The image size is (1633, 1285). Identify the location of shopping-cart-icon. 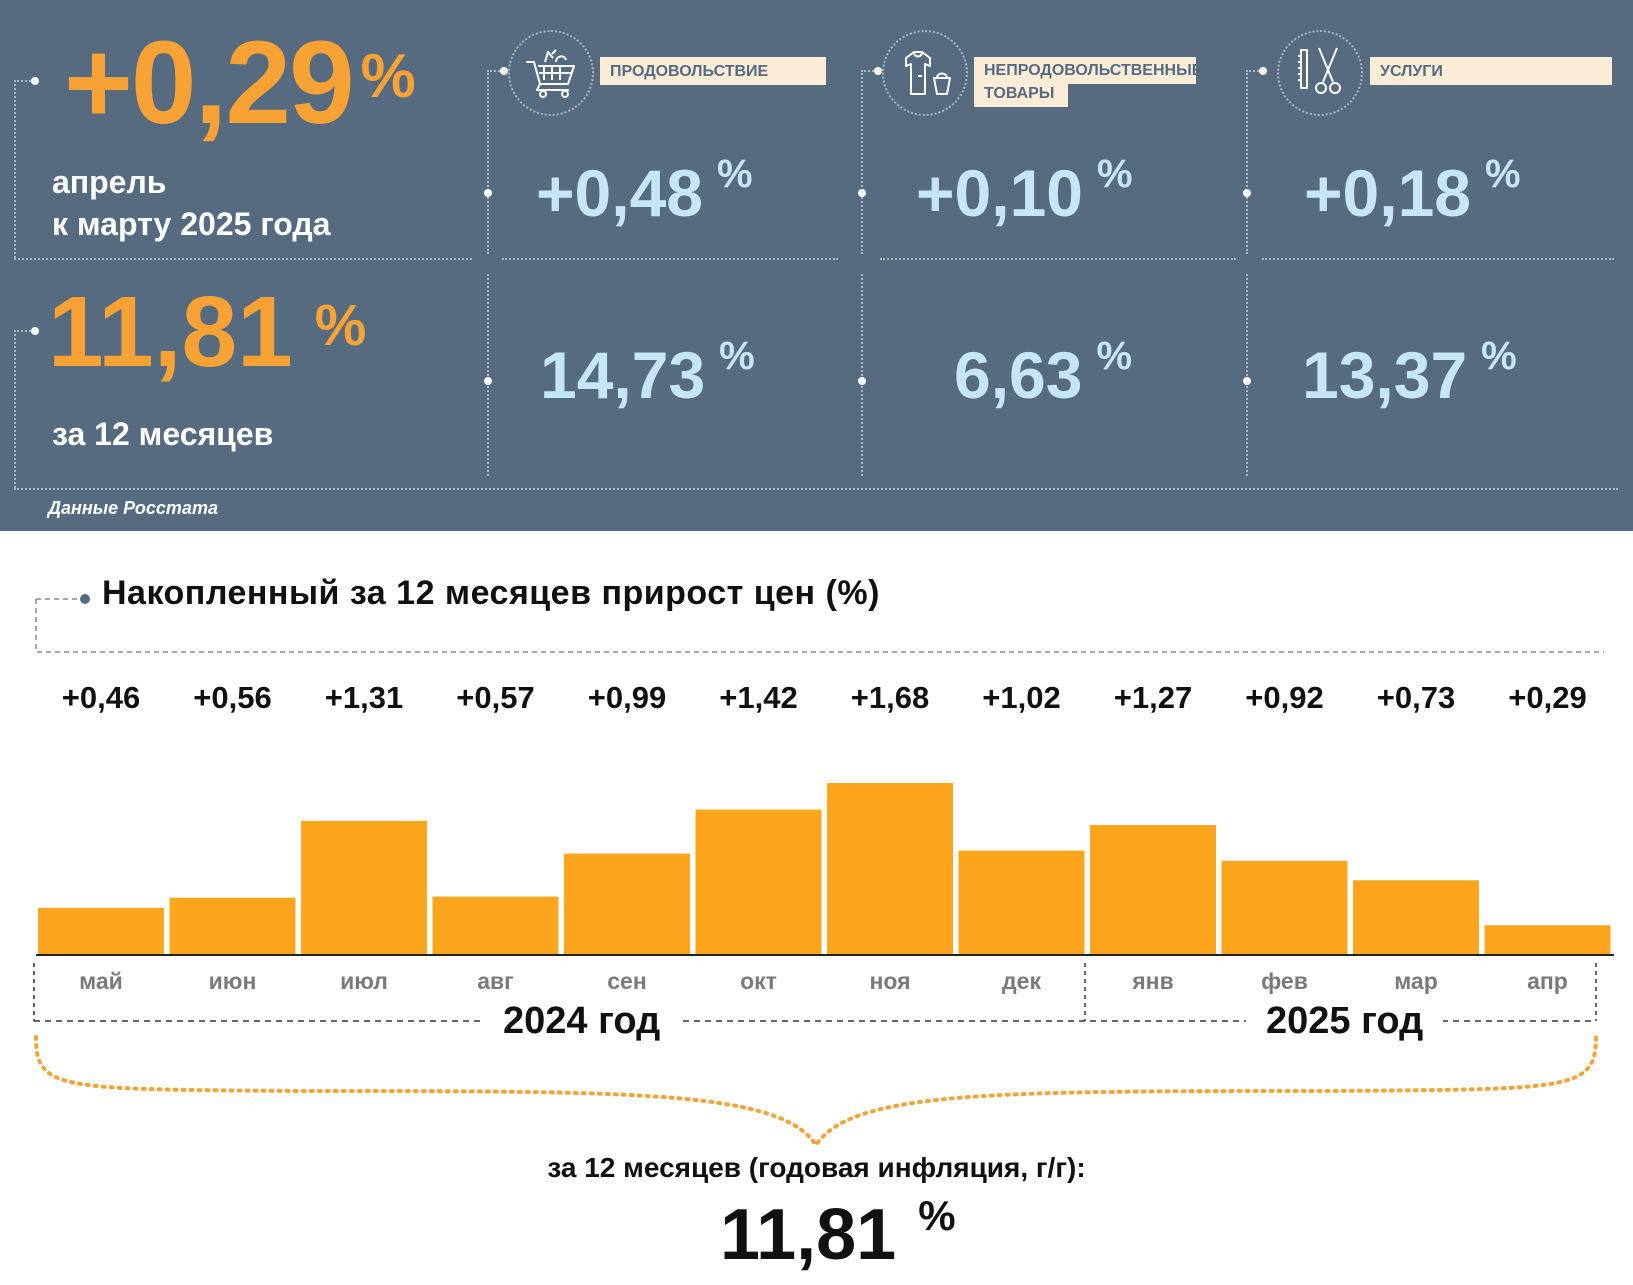
(551, 73).